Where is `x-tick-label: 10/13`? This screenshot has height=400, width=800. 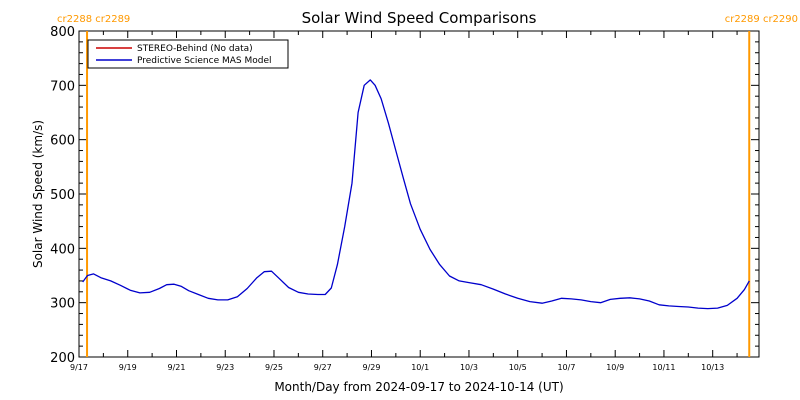
x-tick-label: 10/13 is located at coordinates (712, 367).